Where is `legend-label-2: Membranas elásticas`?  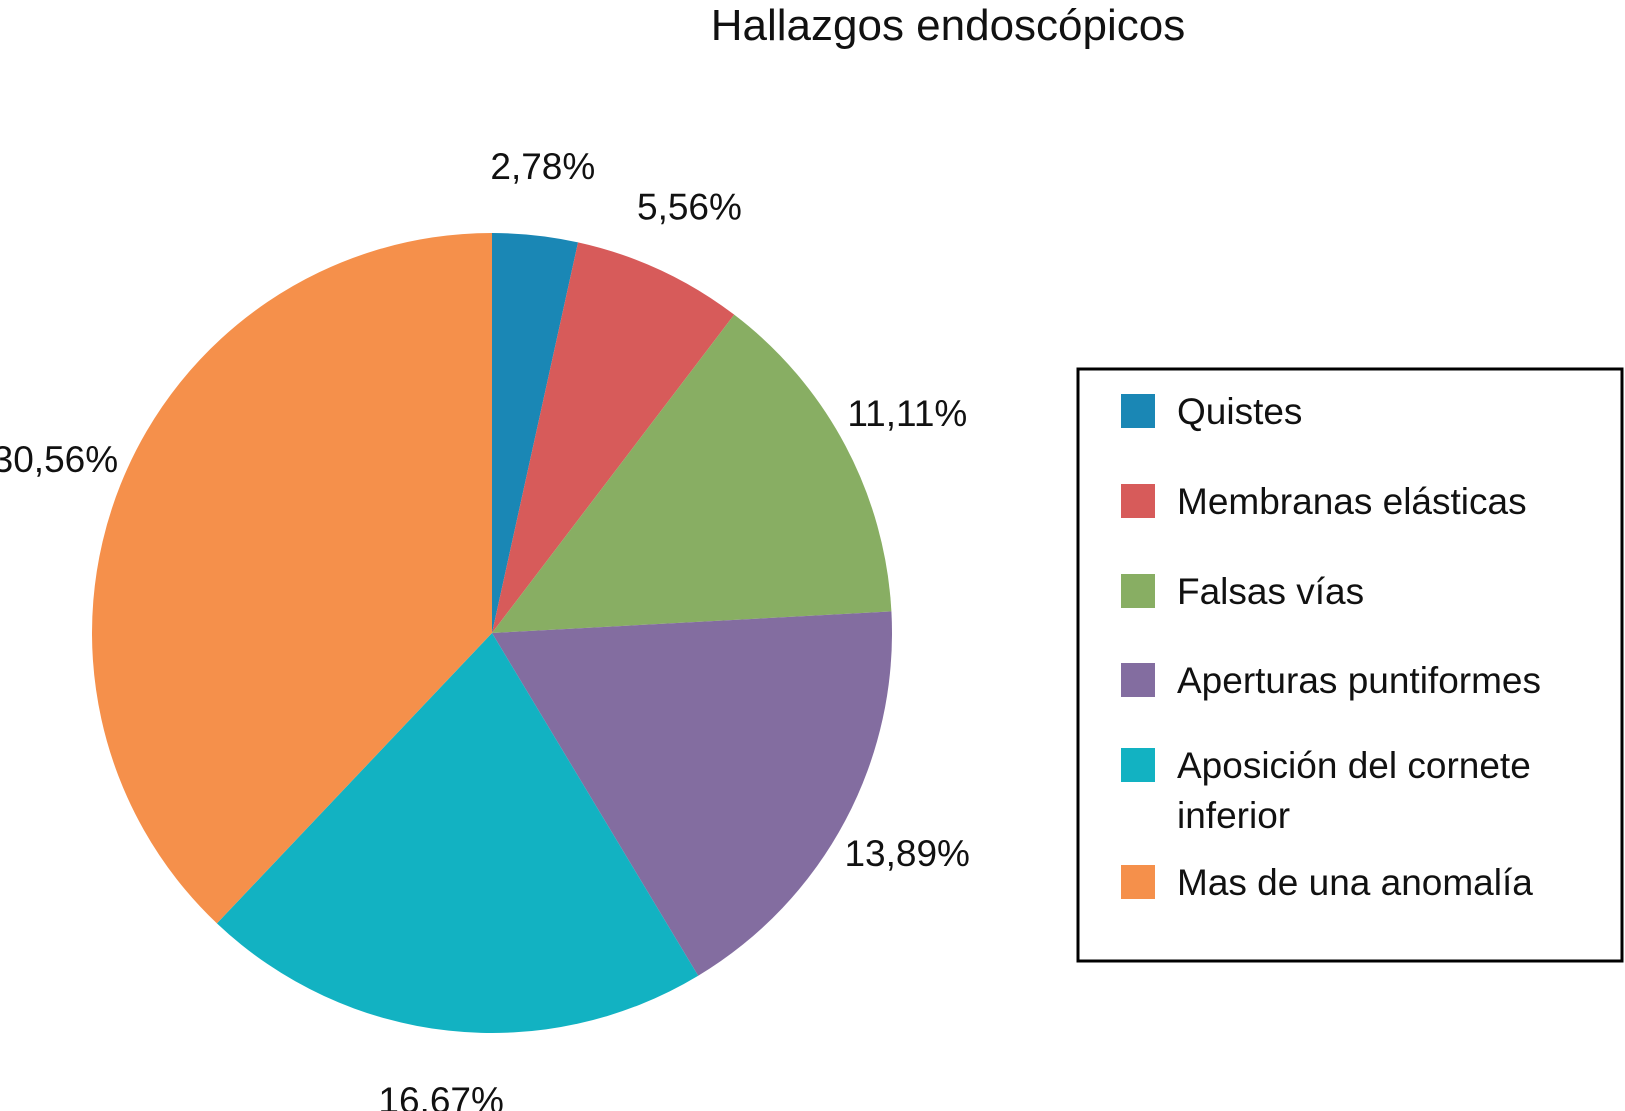 legend-label-2: Membranas elásticas is located at coordinates (1352, 501).